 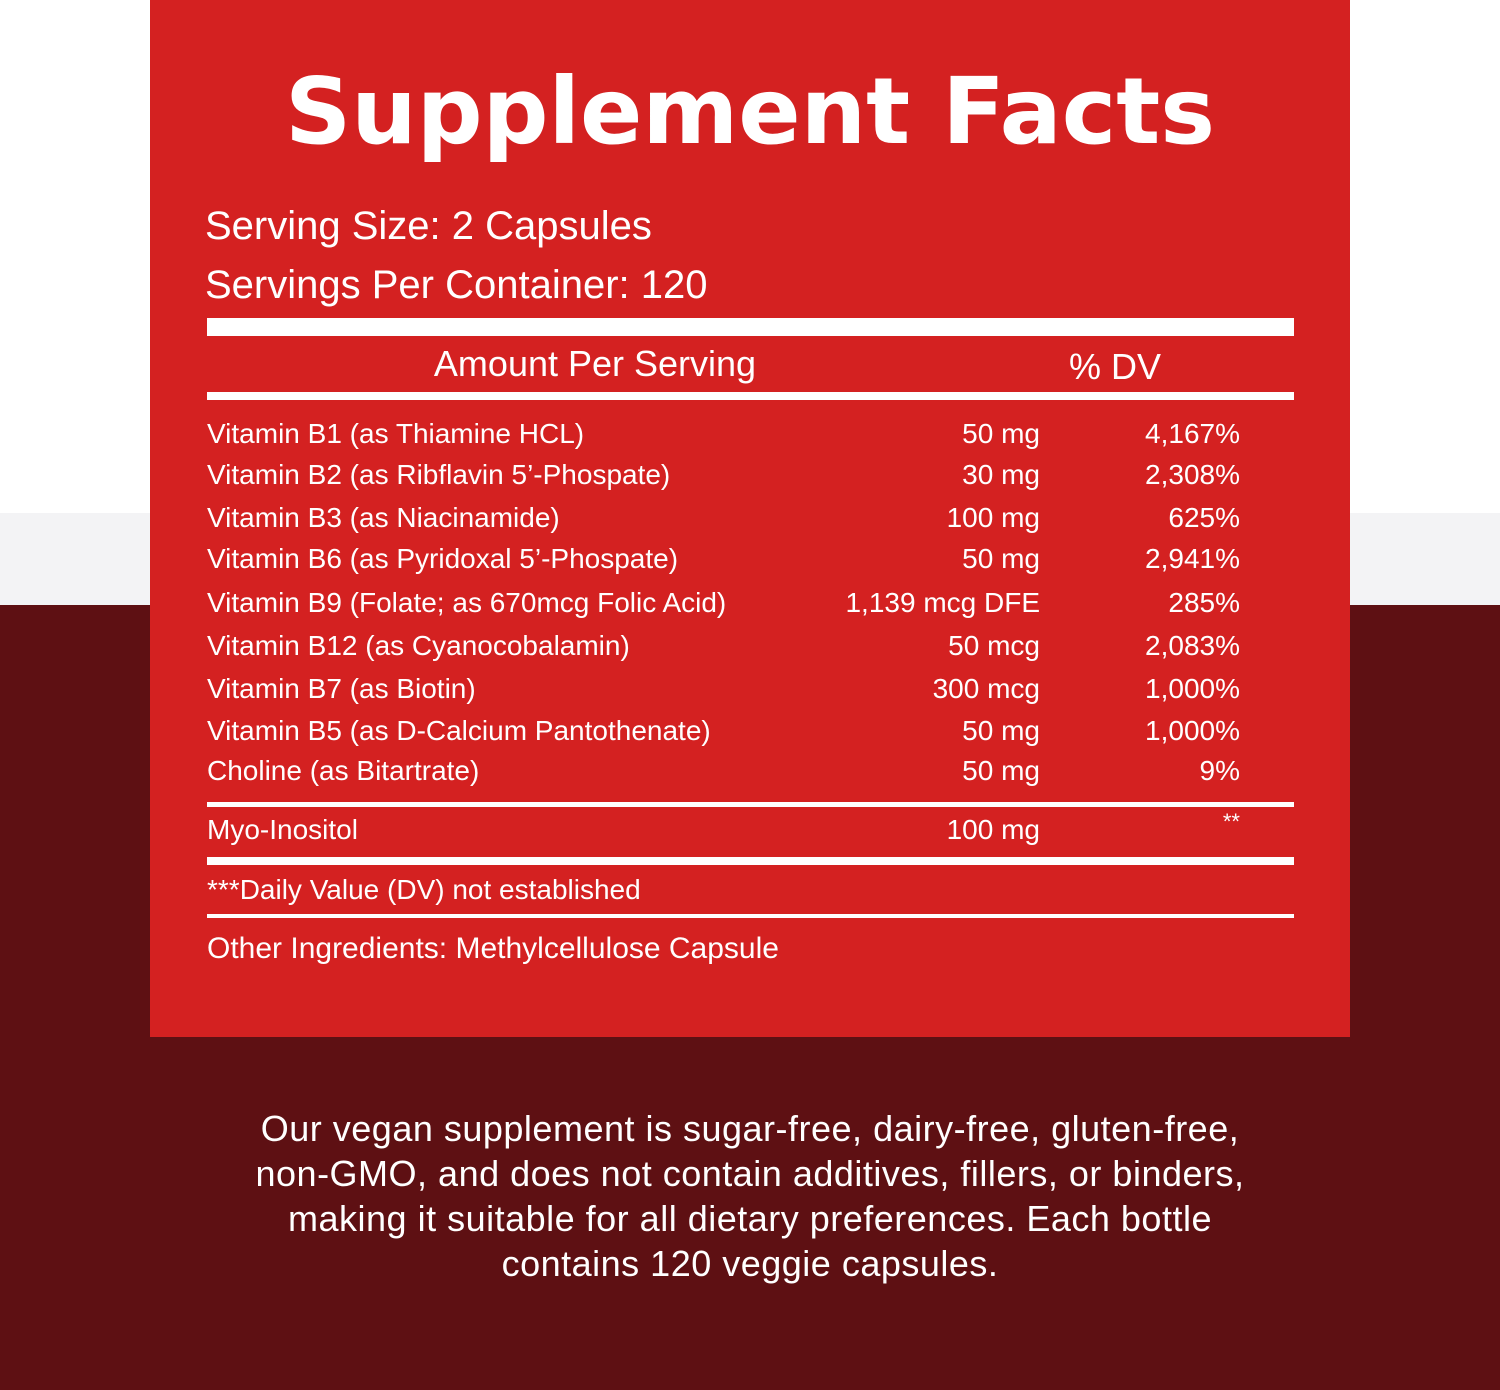 I want to click on row-dv: 9%, so click(x=1219, y=770).